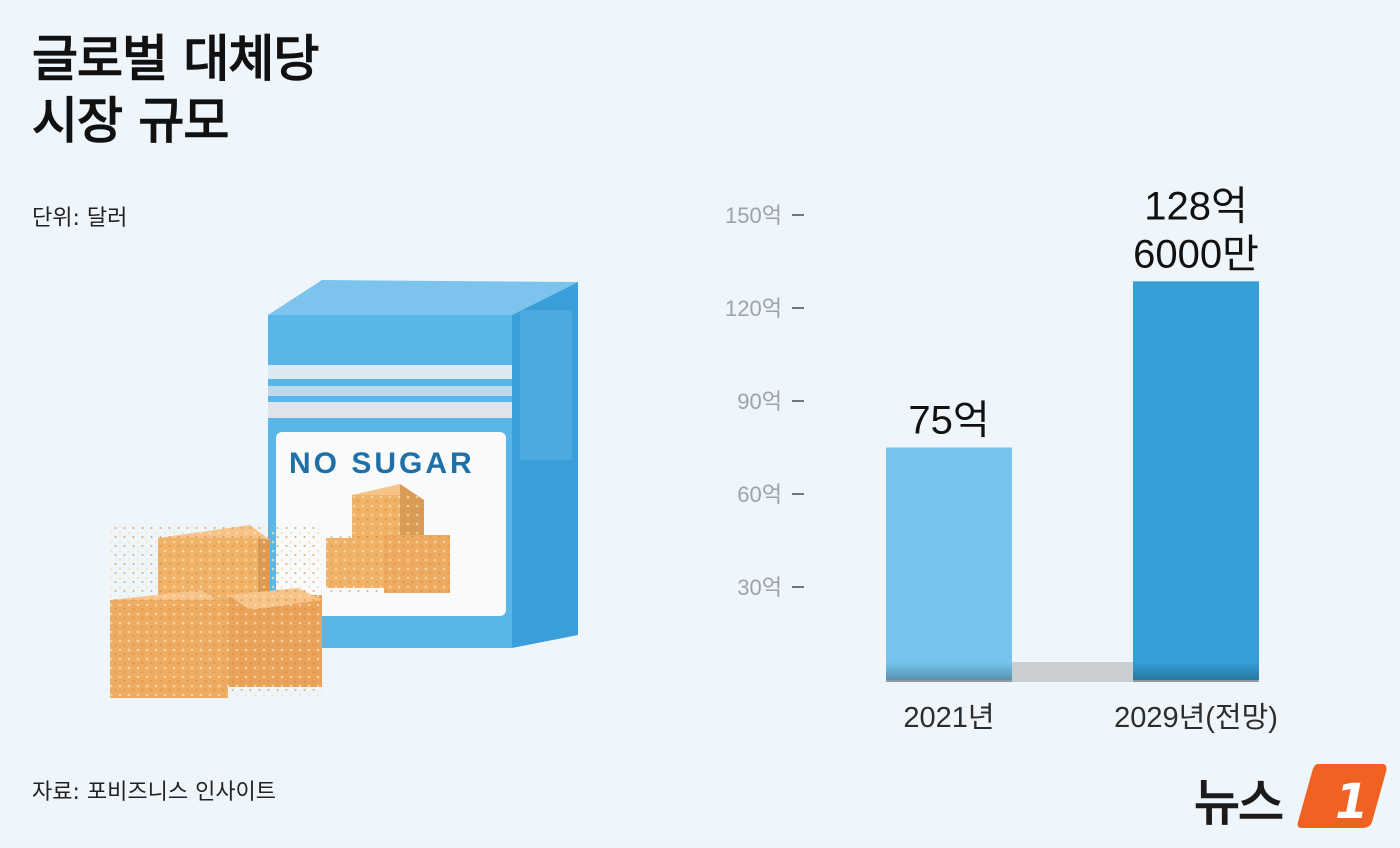 The image size is (1400, 848). Describe the element at coordinates (175, 90) in the screenshot. I see `chart-title: 글로벌 대체당 시장 규모` at that location.